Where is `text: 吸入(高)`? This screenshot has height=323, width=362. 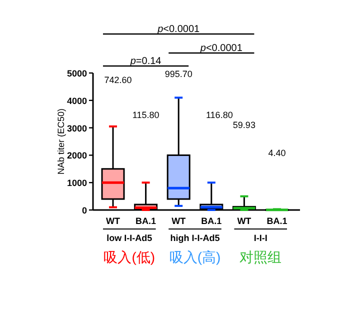 text: 吸入(高) is located at coordinates (195, 257).